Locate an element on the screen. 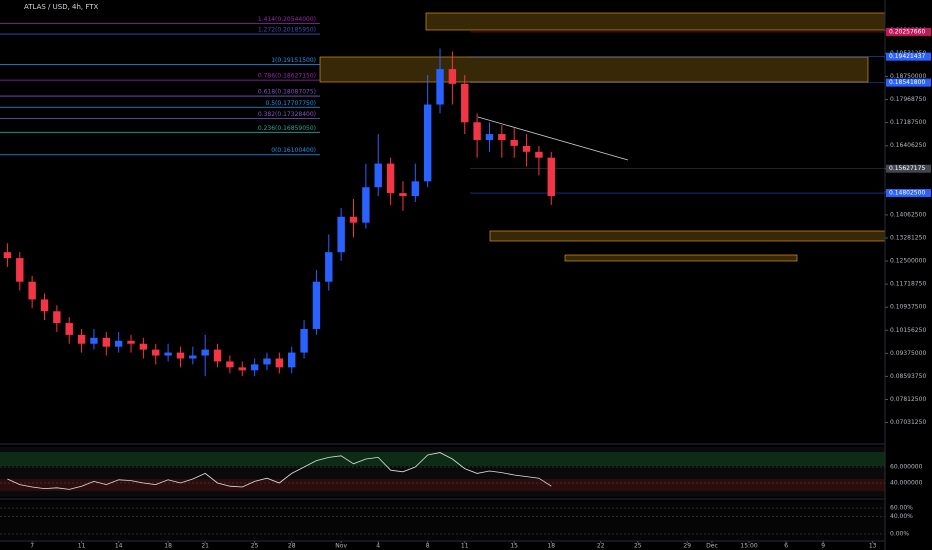  y-tick-label: 0.07031250 is located at coordinates (908, 422).